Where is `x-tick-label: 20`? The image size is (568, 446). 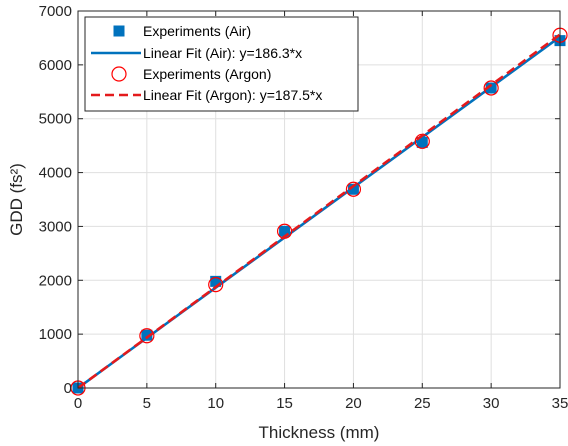 x-tick-label: 20 is located at coordinates (353, 403).